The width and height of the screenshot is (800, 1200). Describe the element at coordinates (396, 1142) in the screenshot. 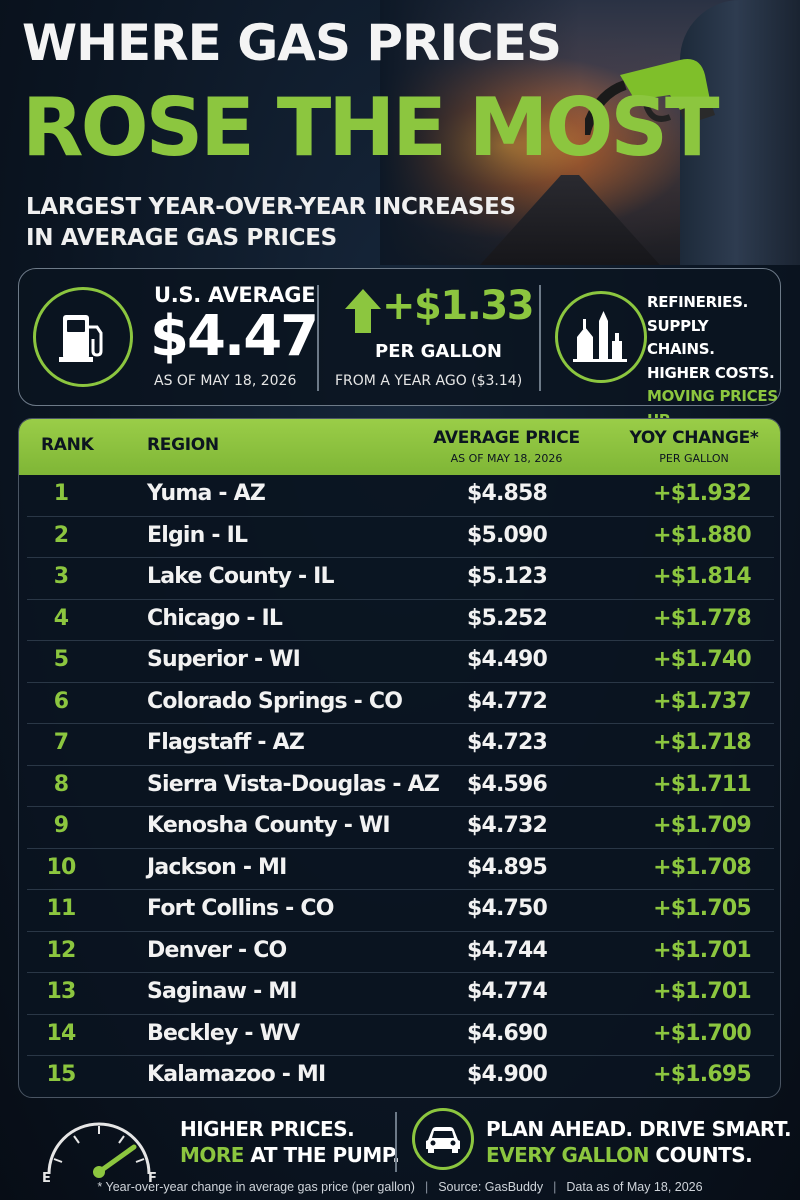

I see `footer-divider` at that location.